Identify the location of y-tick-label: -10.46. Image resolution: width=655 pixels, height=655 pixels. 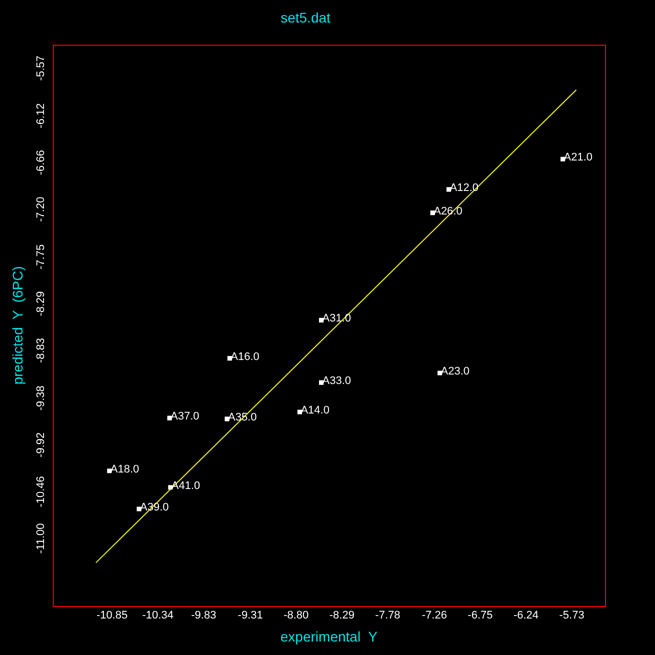
(40, 492).